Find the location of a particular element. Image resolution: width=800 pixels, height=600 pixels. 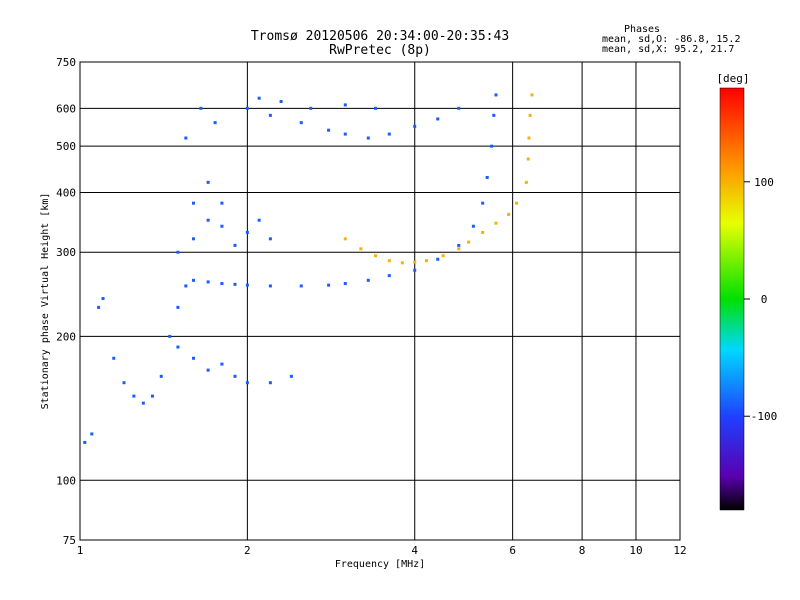

y-axis-ticks: 75 100 200 300 400 500 600 750 is located at coordinates (66, 301).